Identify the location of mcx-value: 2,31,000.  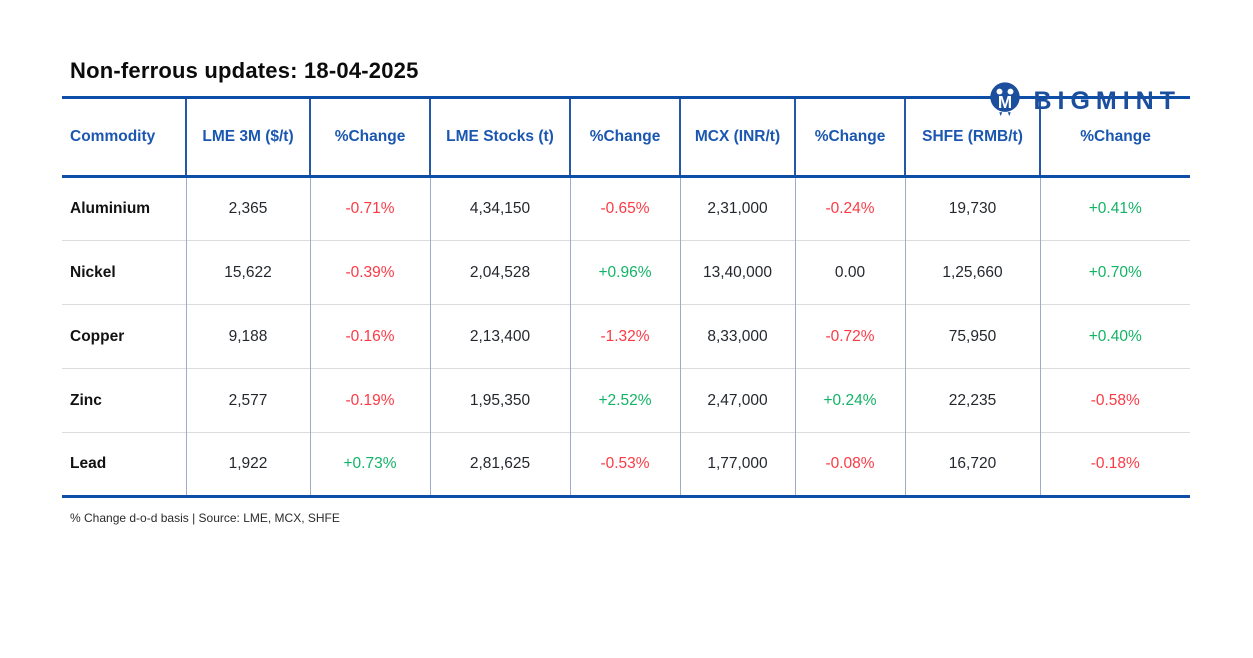
(737, 208).